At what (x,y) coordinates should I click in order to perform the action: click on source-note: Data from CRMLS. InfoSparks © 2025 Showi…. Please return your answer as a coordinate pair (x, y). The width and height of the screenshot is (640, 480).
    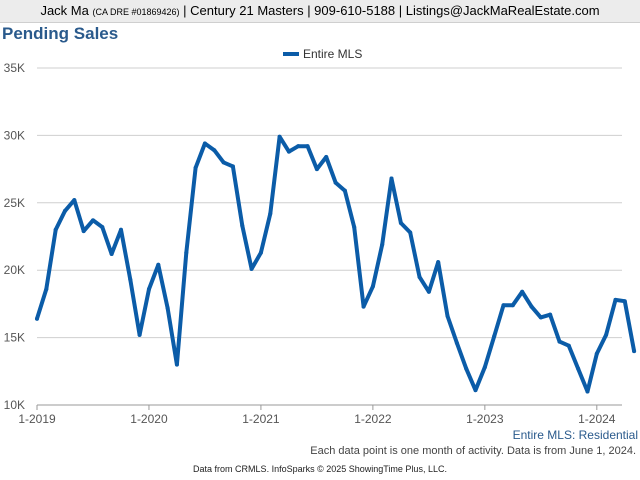
    Looking at the image, I should click on (320, 469).